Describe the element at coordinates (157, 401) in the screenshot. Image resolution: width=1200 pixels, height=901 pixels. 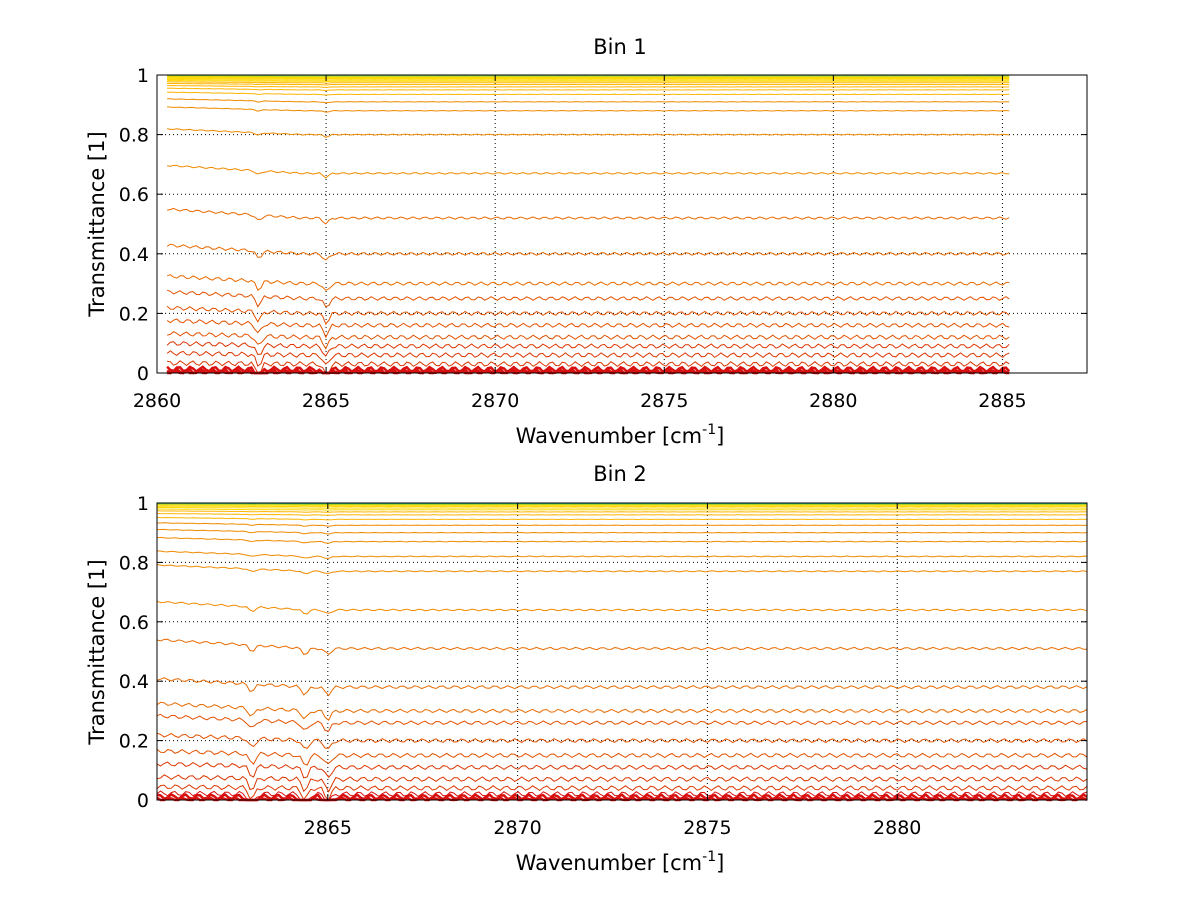
I see `x-tick-label: 2860` at that location.